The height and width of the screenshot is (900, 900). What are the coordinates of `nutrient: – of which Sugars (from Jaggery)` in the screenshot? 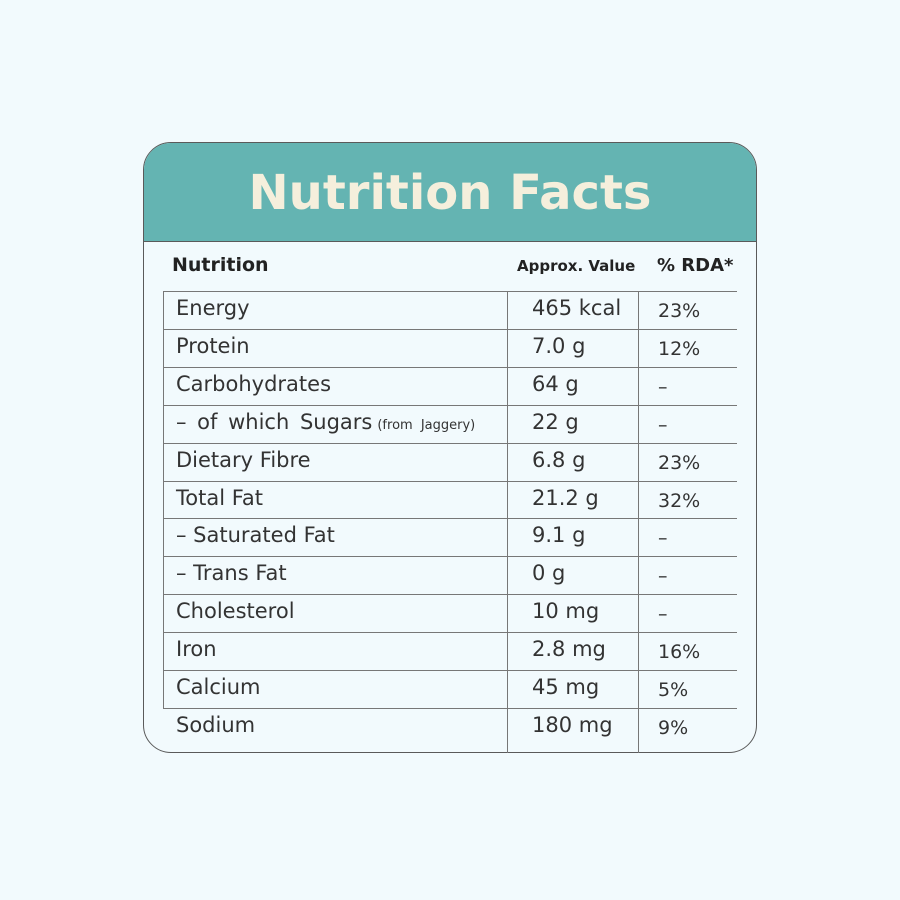 It's located at (325, 422).